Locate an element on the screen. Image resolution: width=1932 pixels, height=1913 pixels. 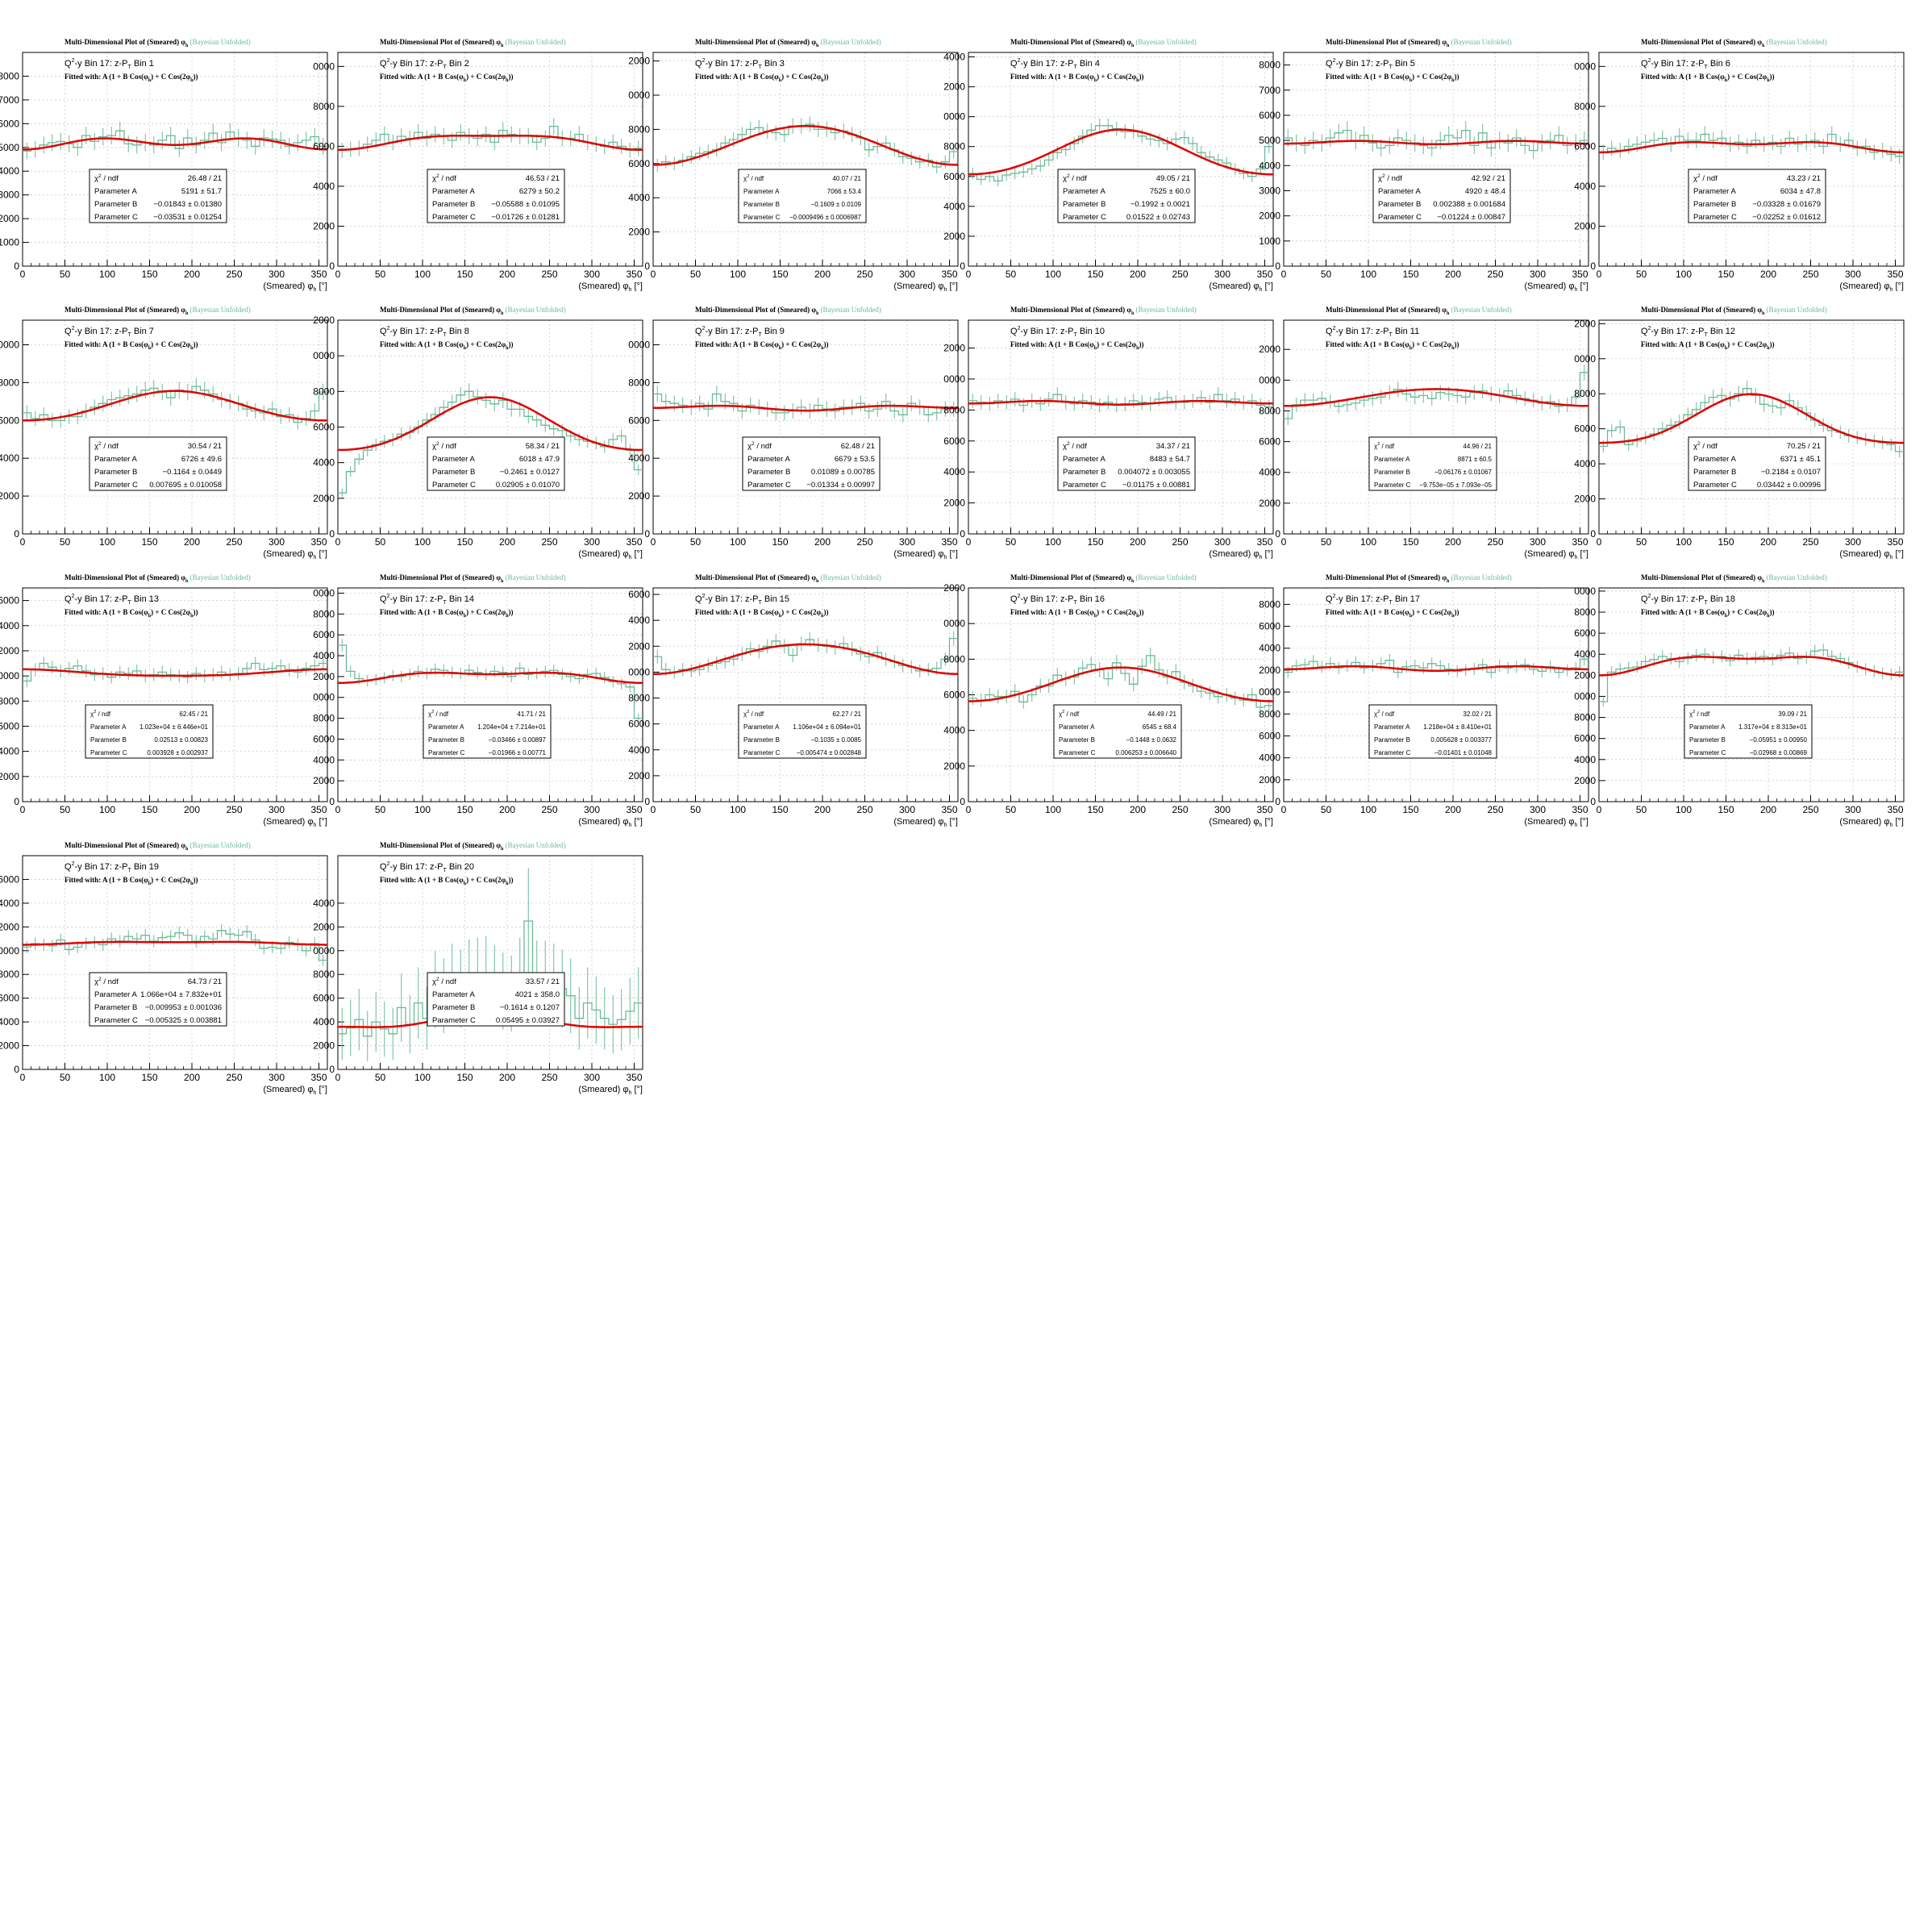
param-c-row-value: −0.005474 ± 0.002848 is located at coordinates (830, 753).